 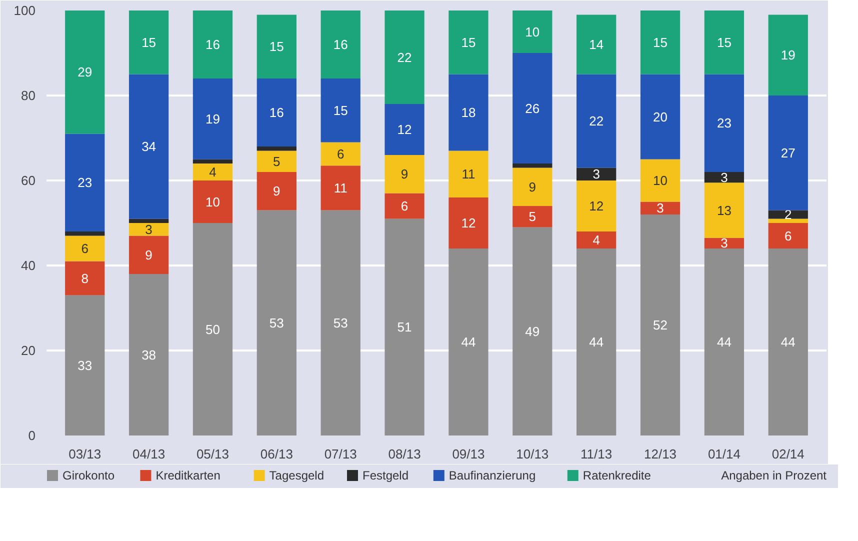 What do you see at coordinates (724, 454) in the screenshot?
I see `x-tick-label: 01/14` at bounding box center [724, 454].